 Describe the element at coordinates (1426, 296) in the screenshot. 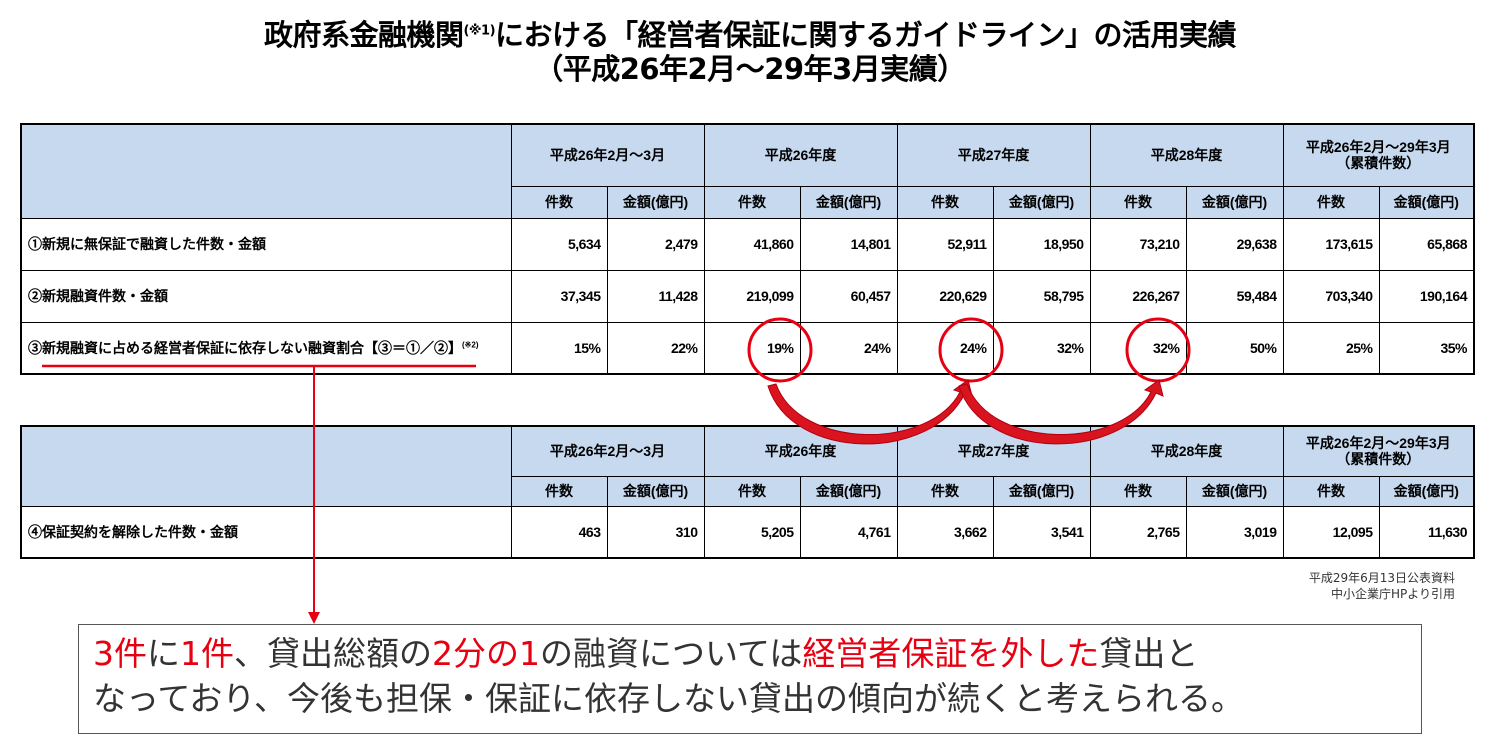

I see `cell-value: 190,164` at that location.